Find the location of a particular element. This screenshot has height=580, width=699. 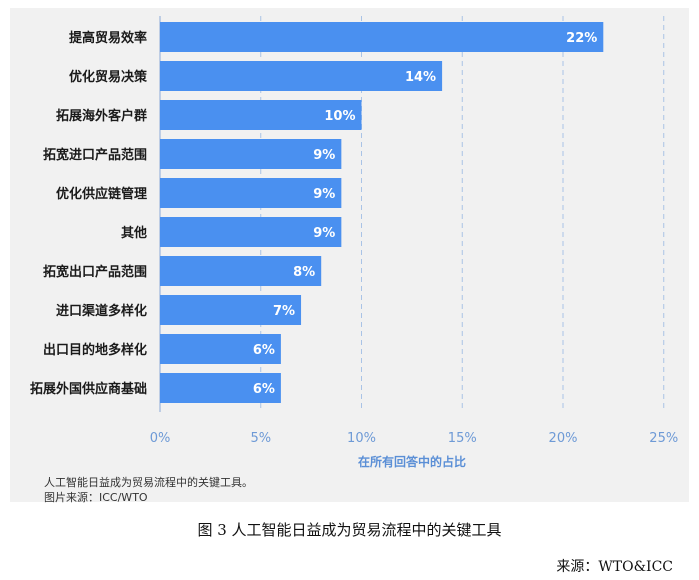

category-label: 拓展外国供应商基础 is located at coordinates (88, 389).